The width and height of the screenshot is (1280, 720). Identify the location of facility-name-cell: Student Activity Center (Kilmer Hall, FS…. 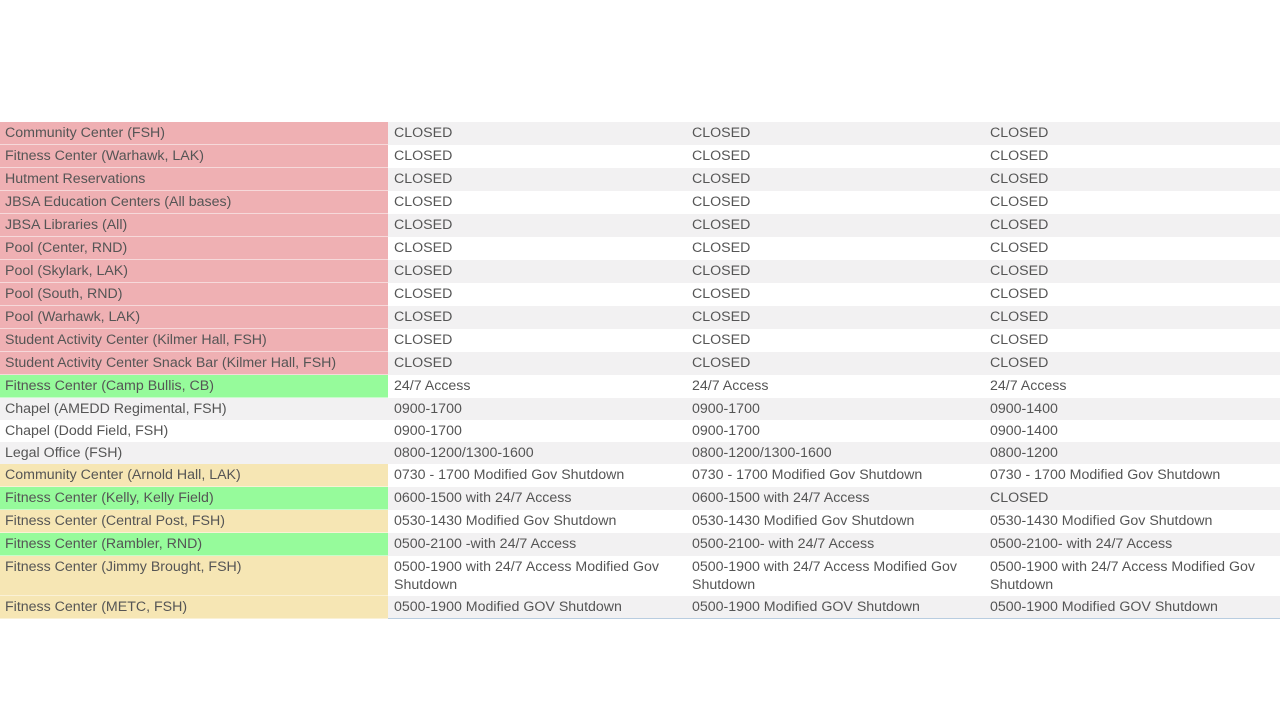
(194, 340).